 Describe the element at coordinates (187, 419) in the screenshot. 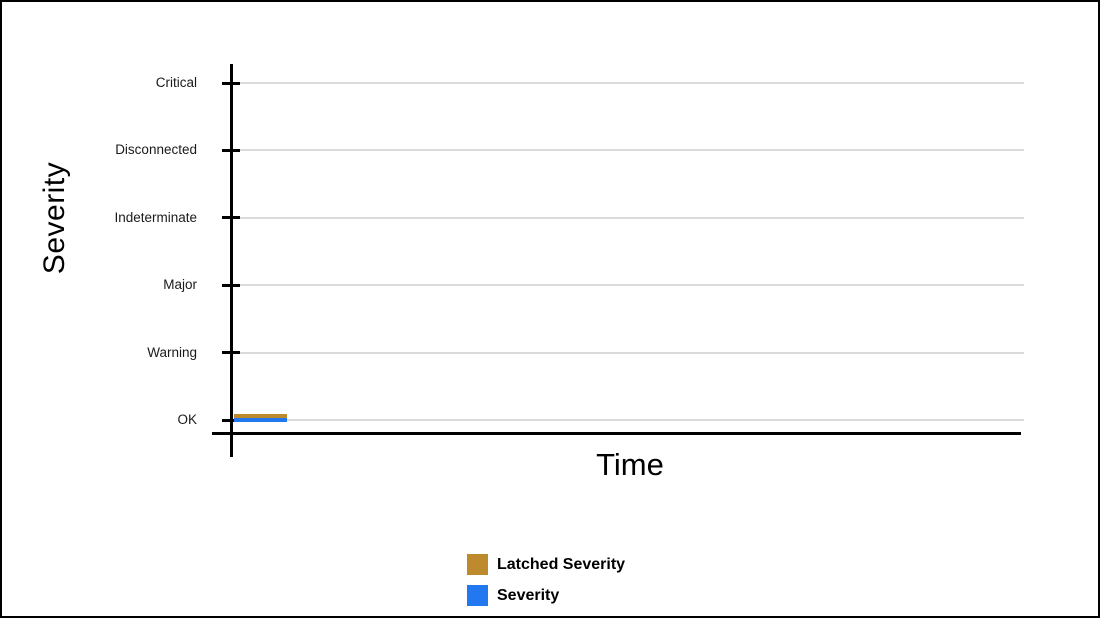

I see `y-tick-label-ok: OK` at that location.